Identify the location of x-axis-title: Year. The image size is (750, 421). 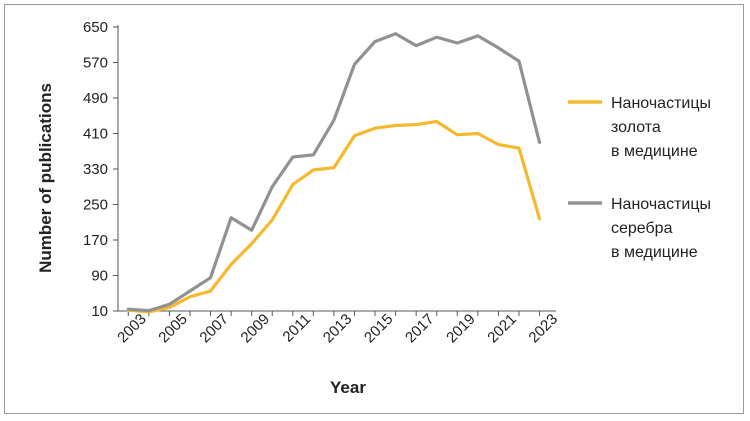
(348, 387).